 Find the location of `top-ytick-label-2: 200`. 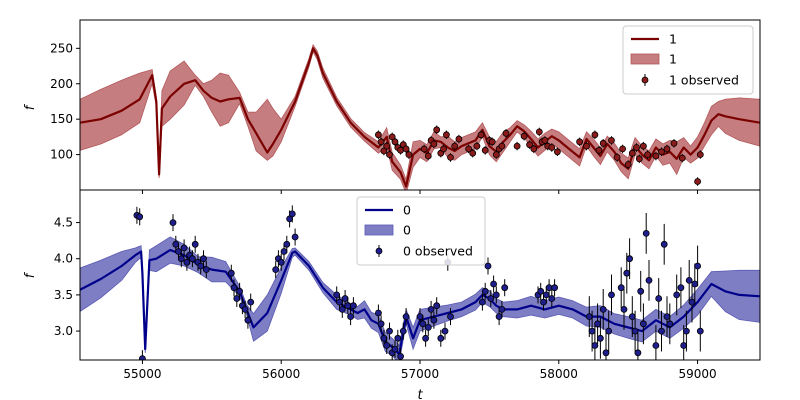

top-ytick-label-2: 200 is located at coordinates (61, 84).